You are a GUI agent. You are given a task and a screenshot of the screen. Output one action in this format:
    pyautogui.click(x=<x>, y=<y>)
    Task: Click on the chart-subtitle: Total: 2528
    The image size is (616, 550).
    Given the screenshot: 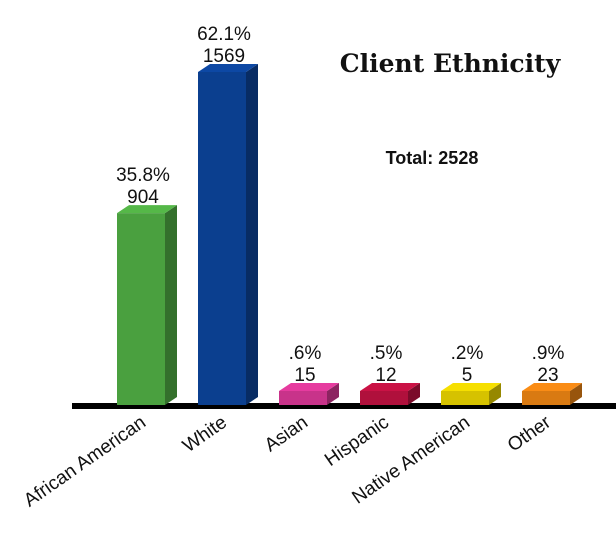 What is the action you would take?
    pyautogui.click(x=432, y=158)
    